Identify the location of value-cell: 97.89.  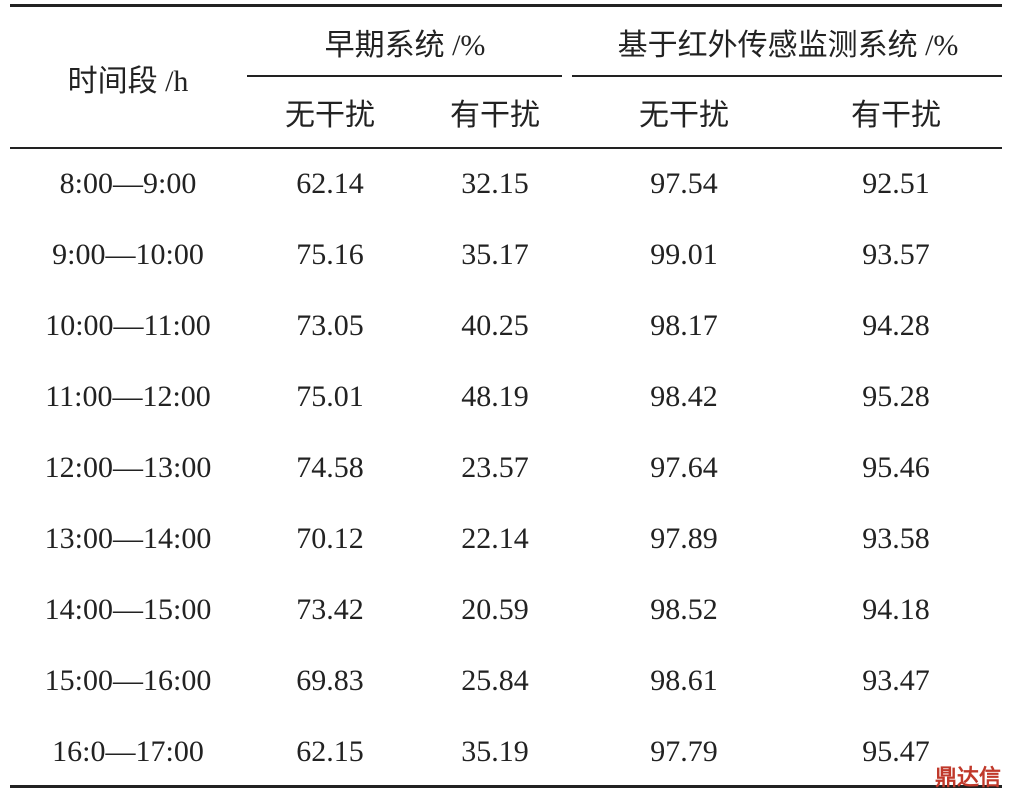
(684, 538).